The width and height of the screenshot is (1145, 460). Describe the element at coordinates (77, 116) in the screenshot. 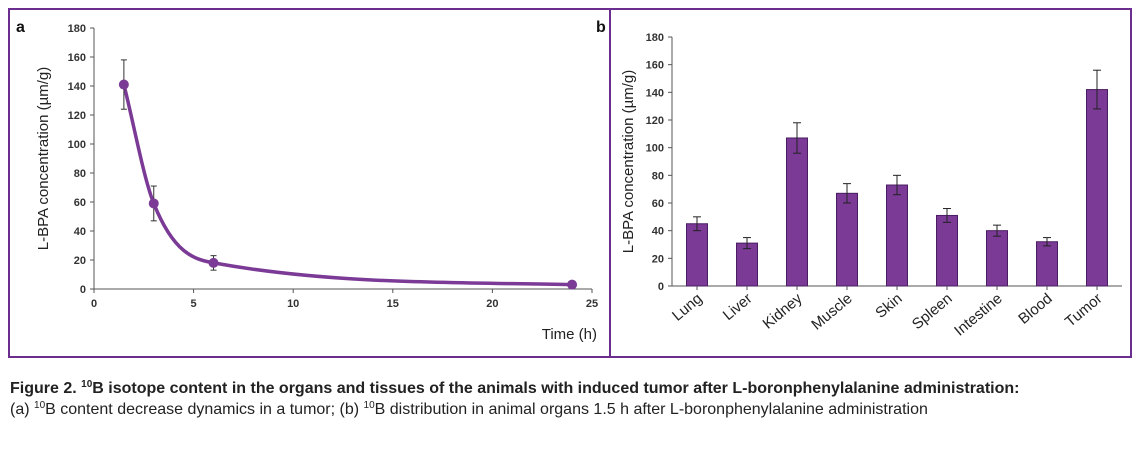

I see `panel-a-y-tick-label: 120` at that location.